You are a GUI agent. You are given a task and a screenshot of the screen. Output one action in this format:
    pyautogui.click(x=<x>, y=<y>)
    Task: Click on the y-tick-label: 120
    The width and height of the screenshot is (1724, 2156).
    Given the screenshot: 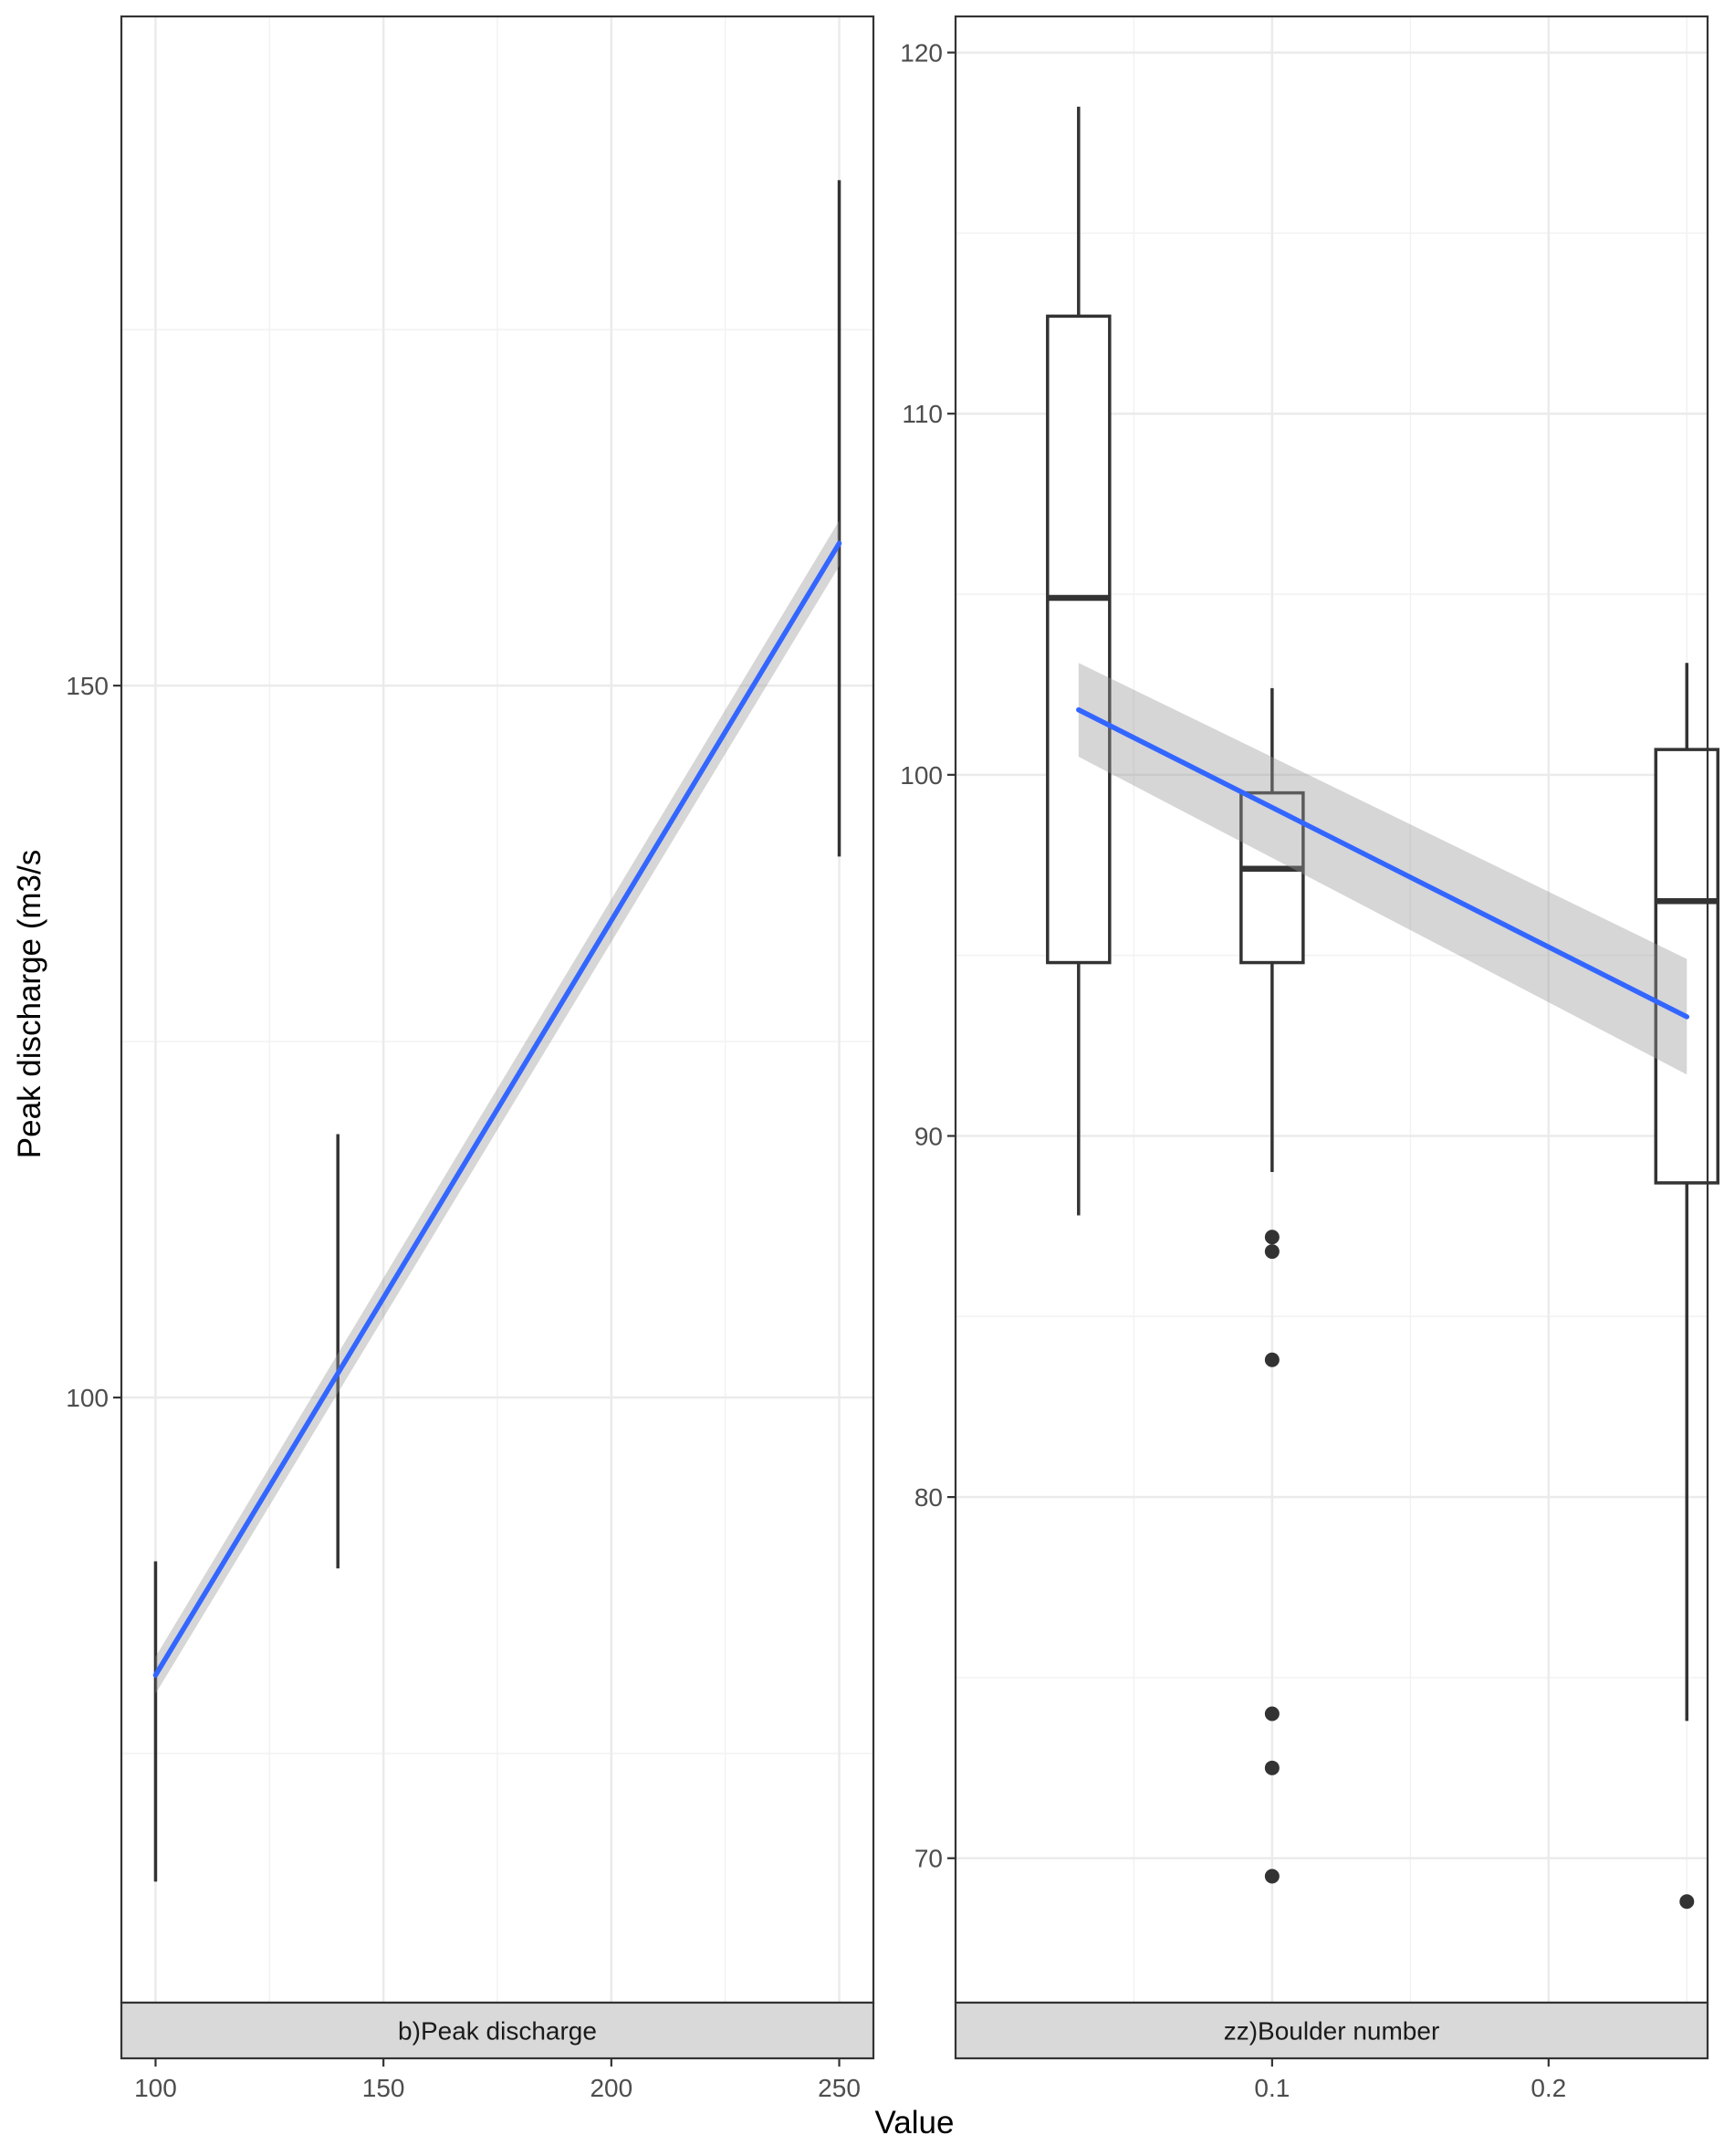 What is the action you would take?
    pyautogui.click(x=921, y=53)
    